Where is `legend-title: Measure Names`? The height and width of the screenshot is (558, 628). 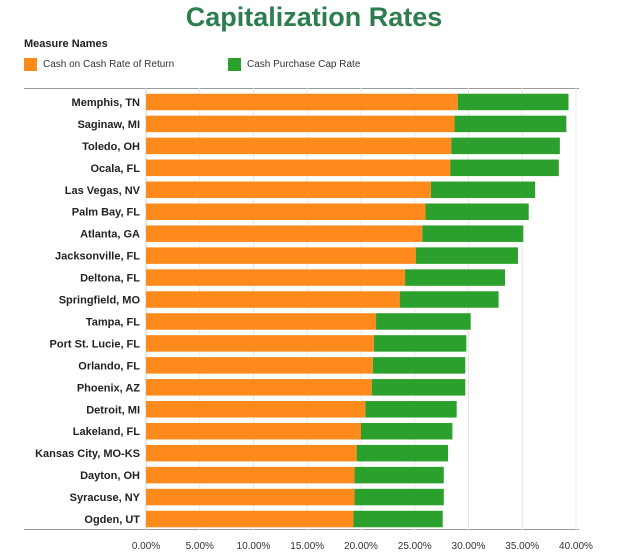 legend-title: Measure Names is located at coordinates (66, 44).